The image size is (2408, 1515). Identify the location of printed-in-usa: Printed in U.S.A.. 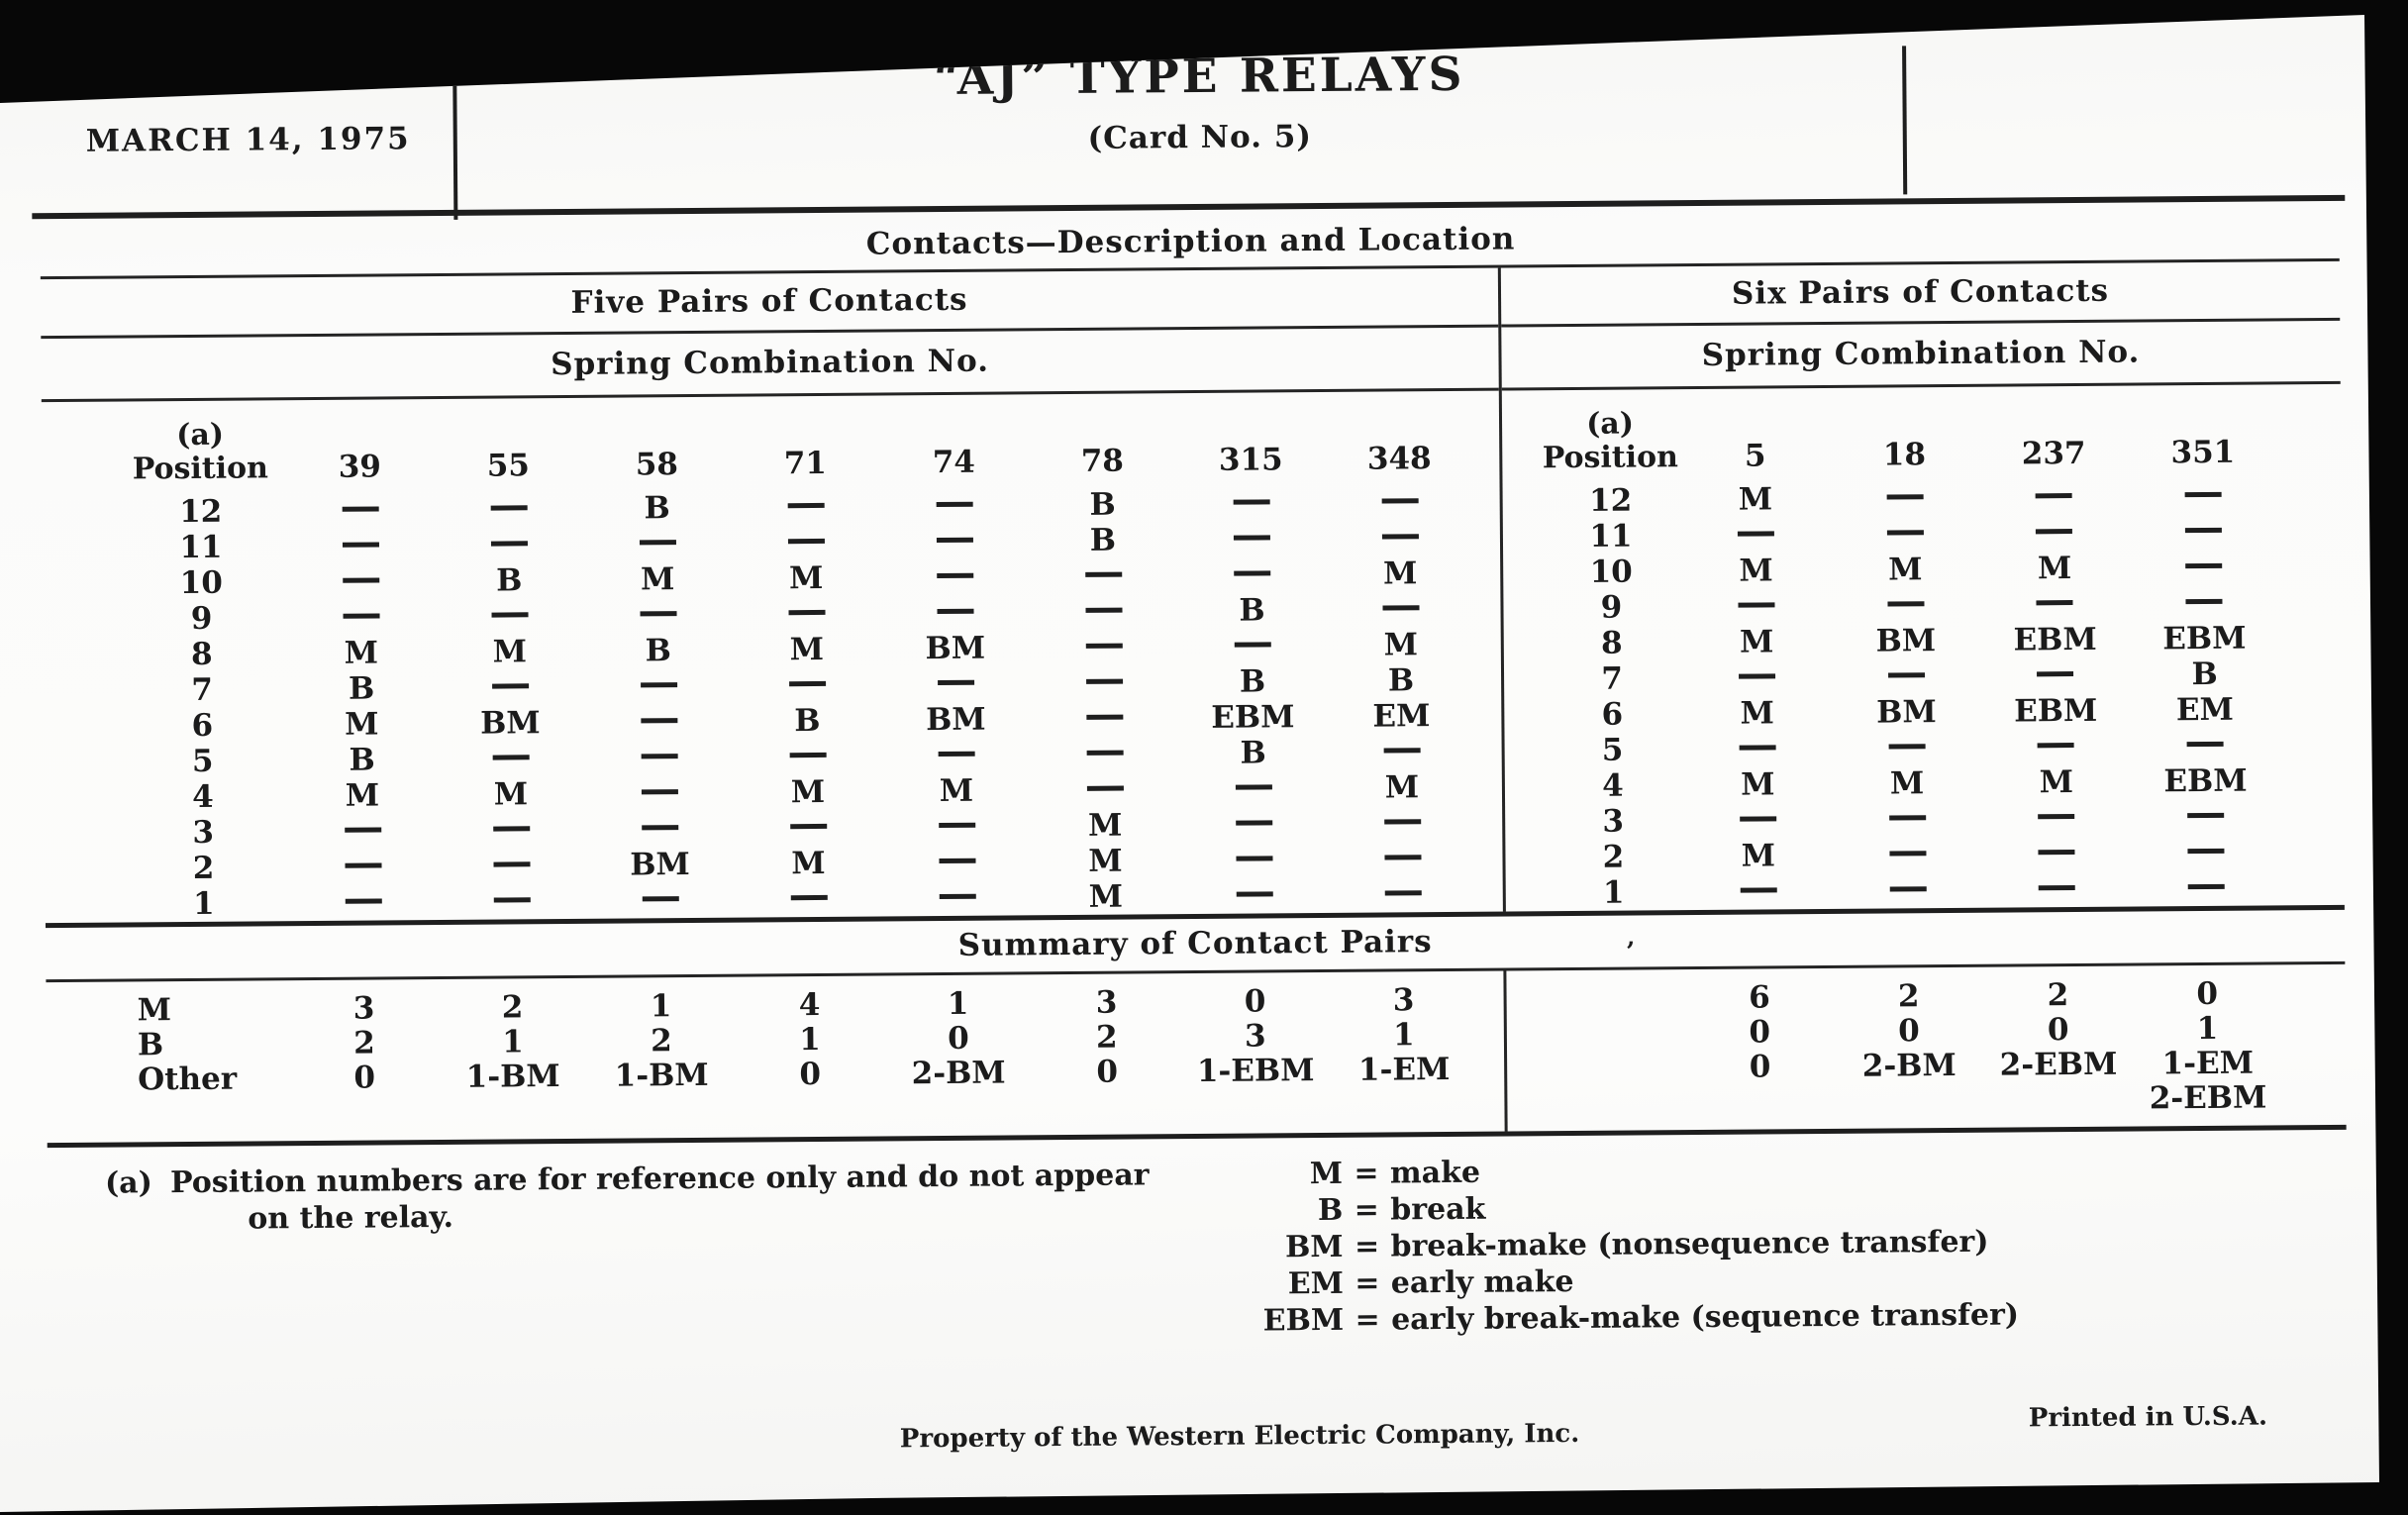
(2148, 1417).